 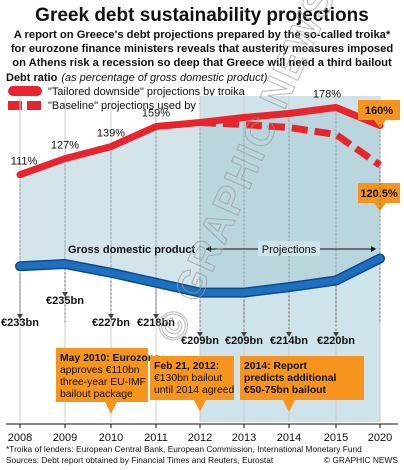 What do you see at coordinates (290, 144) in the screenshot?
I see `baseline-series-line` at bounding box center [290, 144].